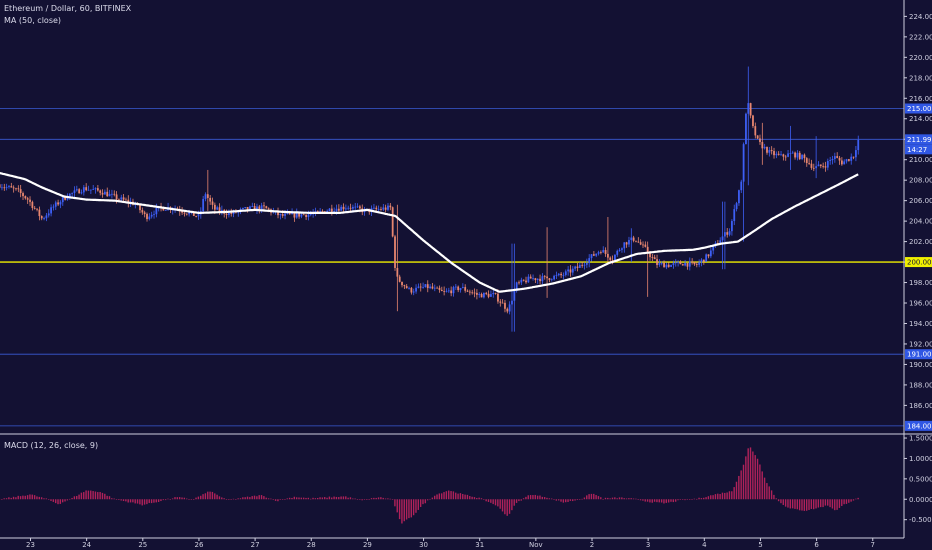 The image size is (932, 550). I want to click on macd-y-tick-label: 1.5000, so click(920, 439).